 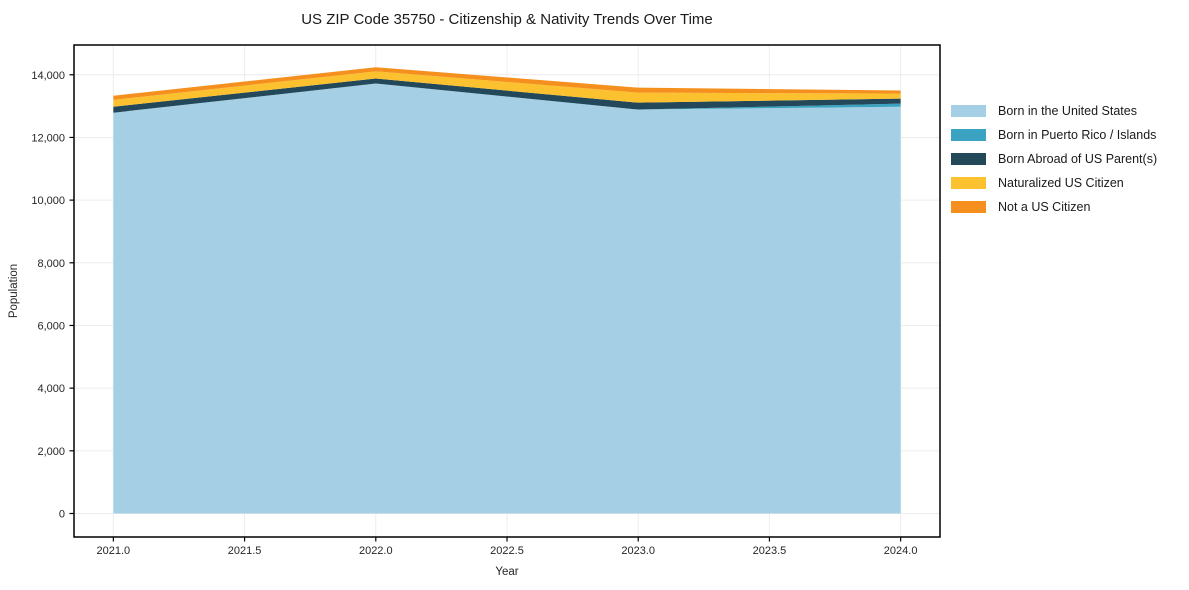 I want to click on area-not-a-us-citizen, so click(x=507, y=83).